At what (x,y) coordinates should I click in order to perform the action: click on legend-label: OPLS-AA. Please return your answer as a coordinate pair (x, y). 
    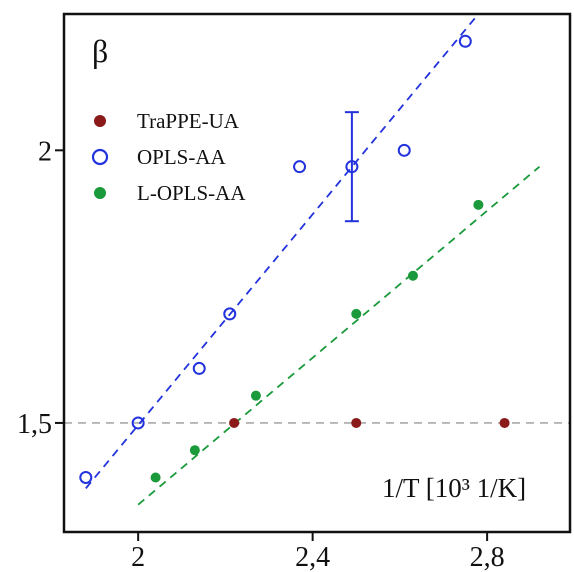
    Looking at the image, I should click on (182, 157).